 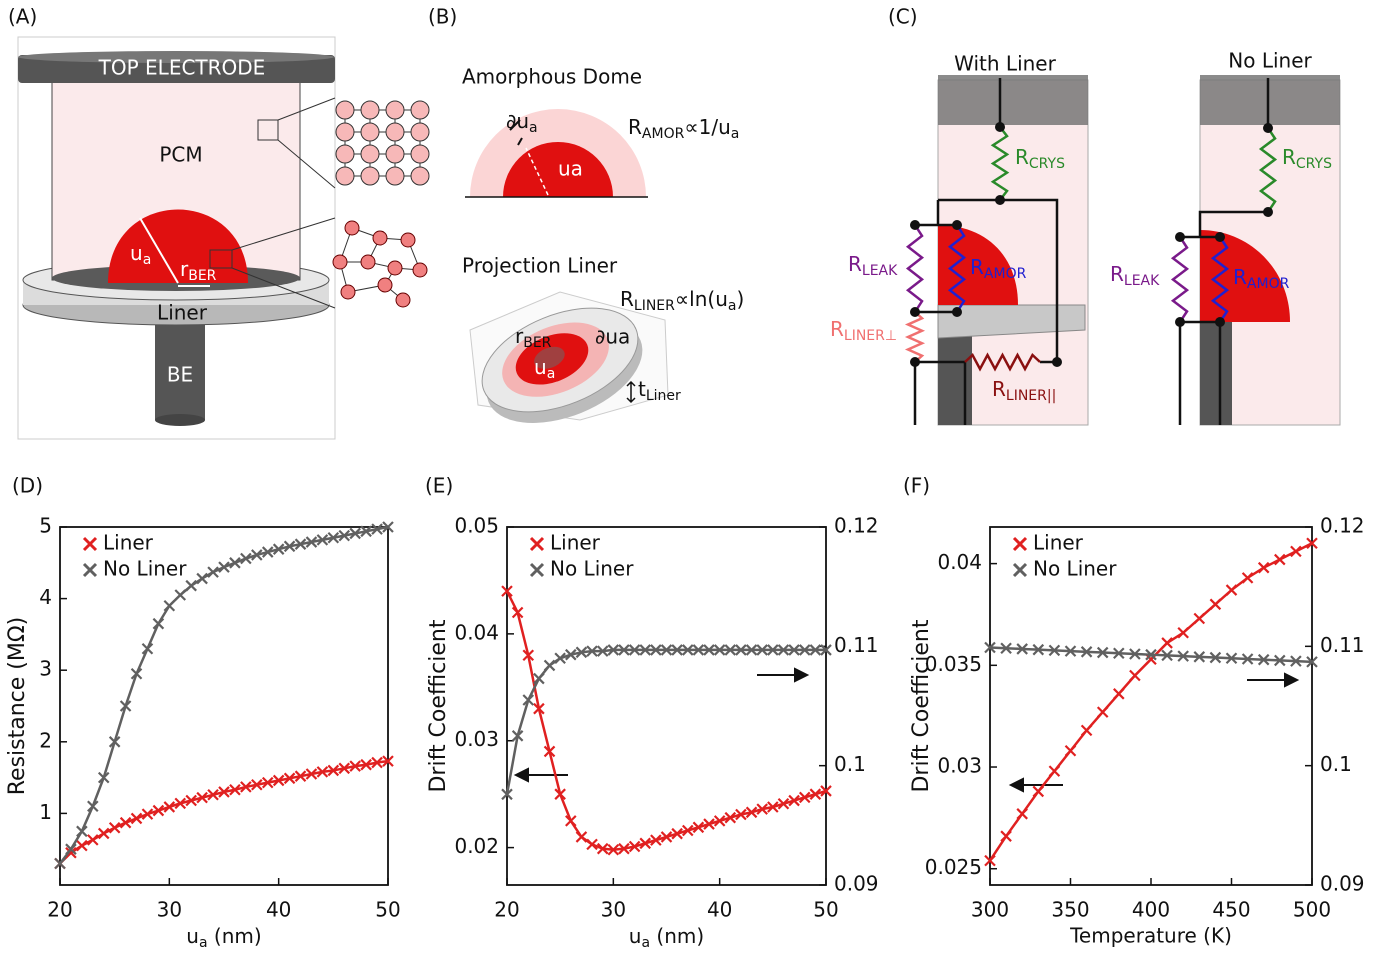 What do you see at coordinates (169, 910) in the screenshot?
I see `x-tick-label: 30` at bounding box center [169, 910].